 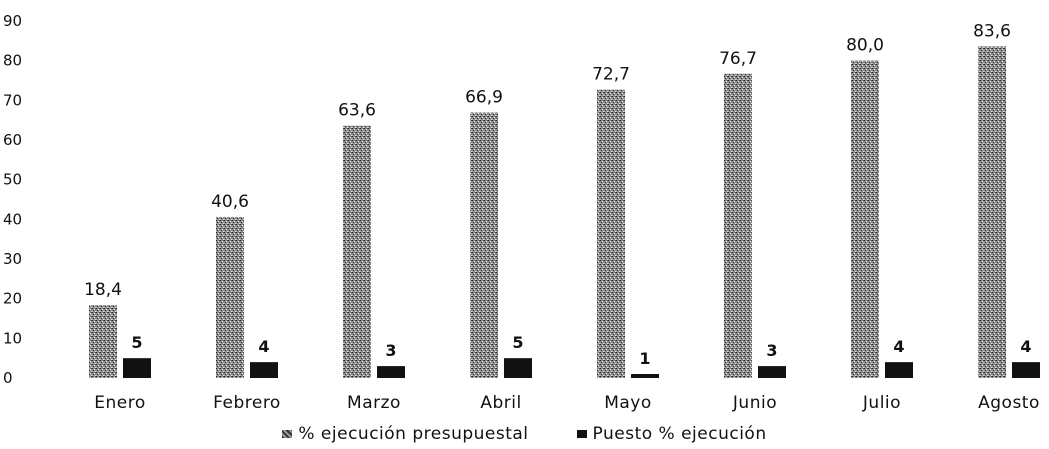 I want to click on y-axis: 0 10 20 30 40 50 60 70 80 90, so click(x=12, y=199).